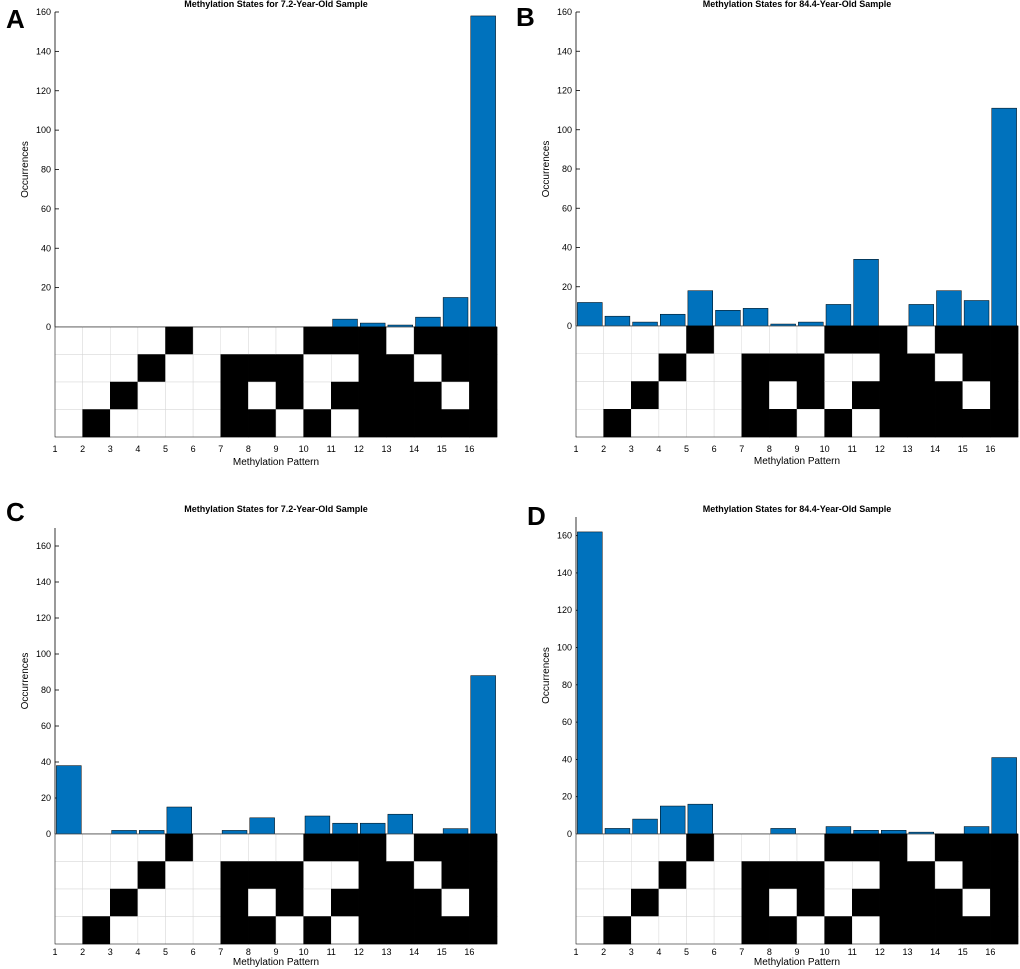  Describe the element at coordinates (43, 91) in the screenshot. I see `y-tick-label: 120` at that location.